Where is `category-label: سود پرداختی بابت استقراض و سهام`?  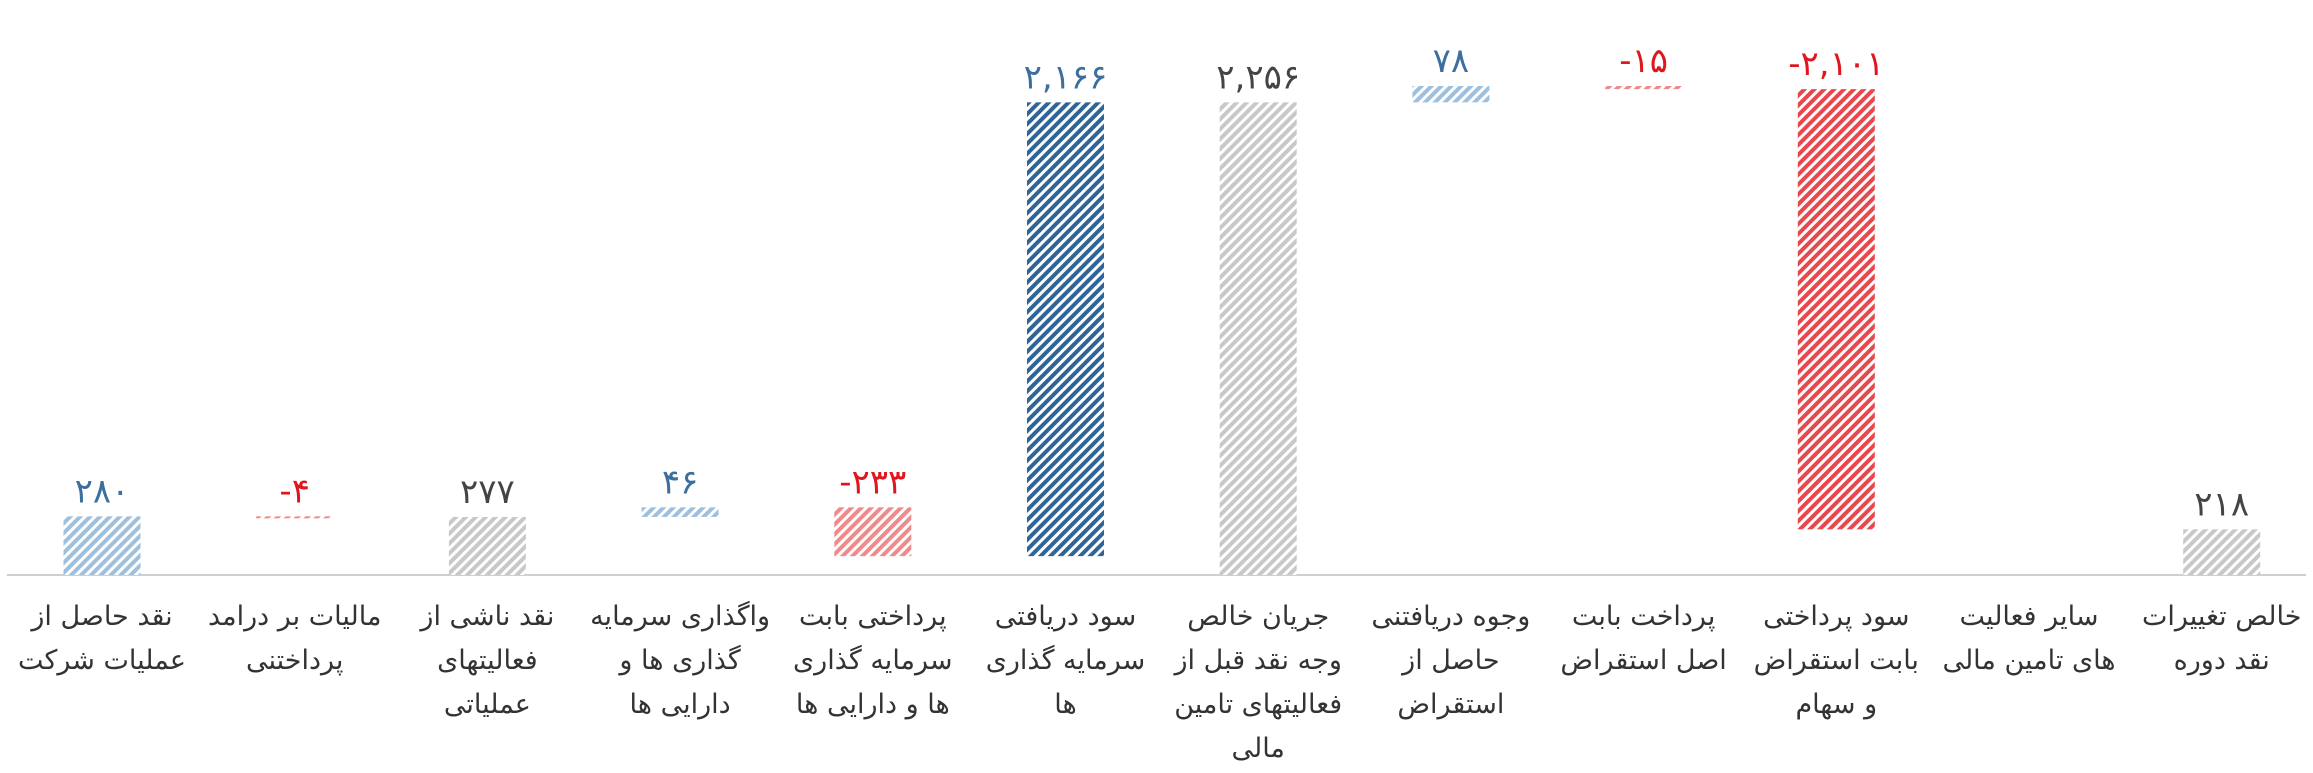
category-label: سود پرداختی بابت استقراض و سهام is located at coordinates (1836, 660).